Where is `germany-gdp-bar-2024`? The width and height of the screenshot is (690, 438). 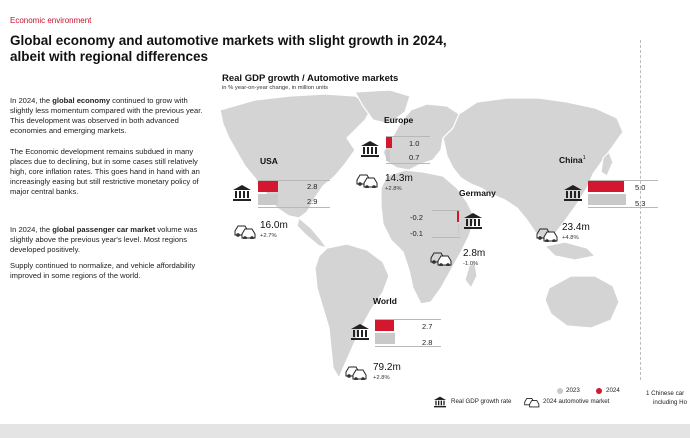
germany-gdp-bar-2024 is located at coordinates (458, 216).